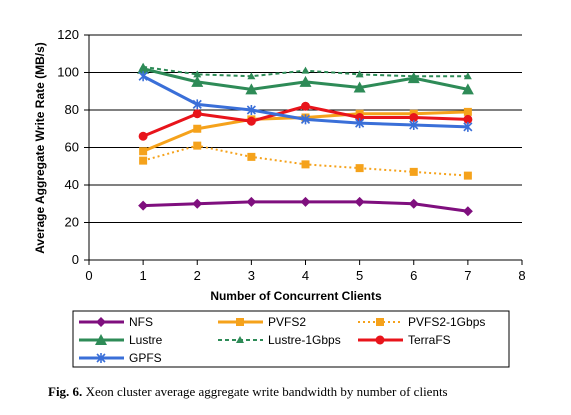 The width and height of the screenshot is (571, 415). I want to click on series-nfs, so click(305, 206).